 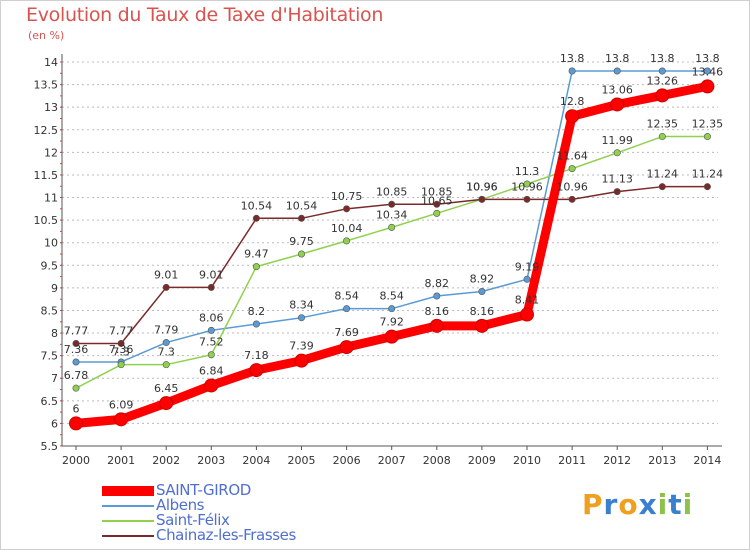 I want to click on data-label: 6.09, so click(x=121, y=404).